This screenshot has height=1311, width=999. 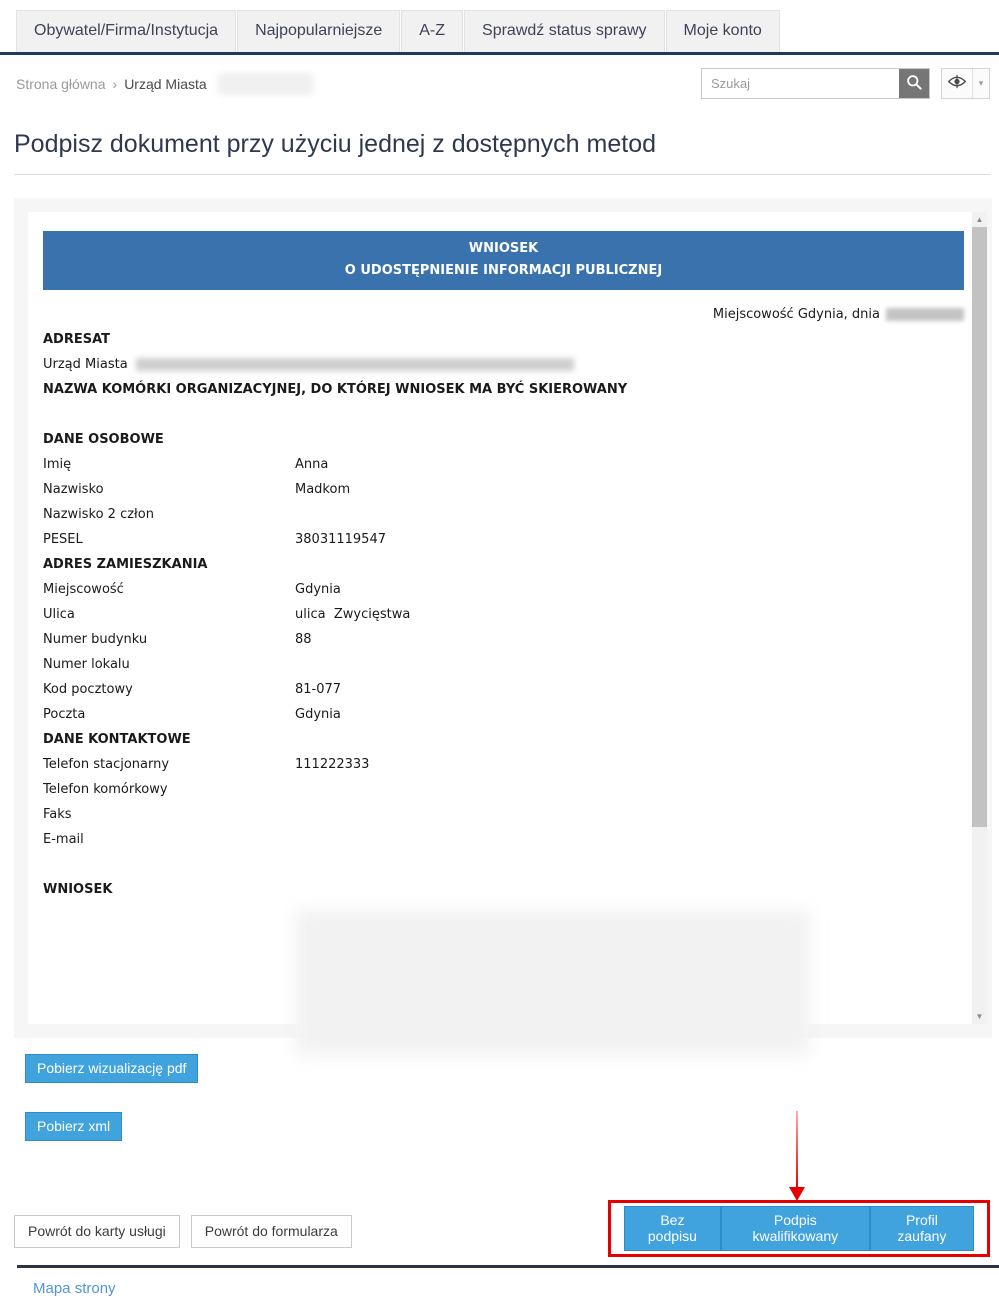 I want to click on document-row: DANE OSOBOWE, so click(x=503, y=439).